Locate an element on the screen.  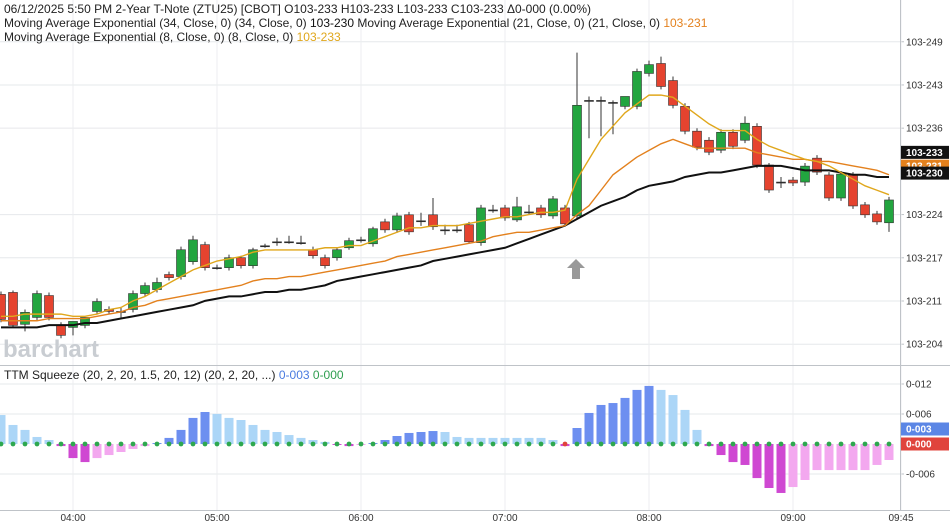
event-arrow is located at coordinates (576, 269).